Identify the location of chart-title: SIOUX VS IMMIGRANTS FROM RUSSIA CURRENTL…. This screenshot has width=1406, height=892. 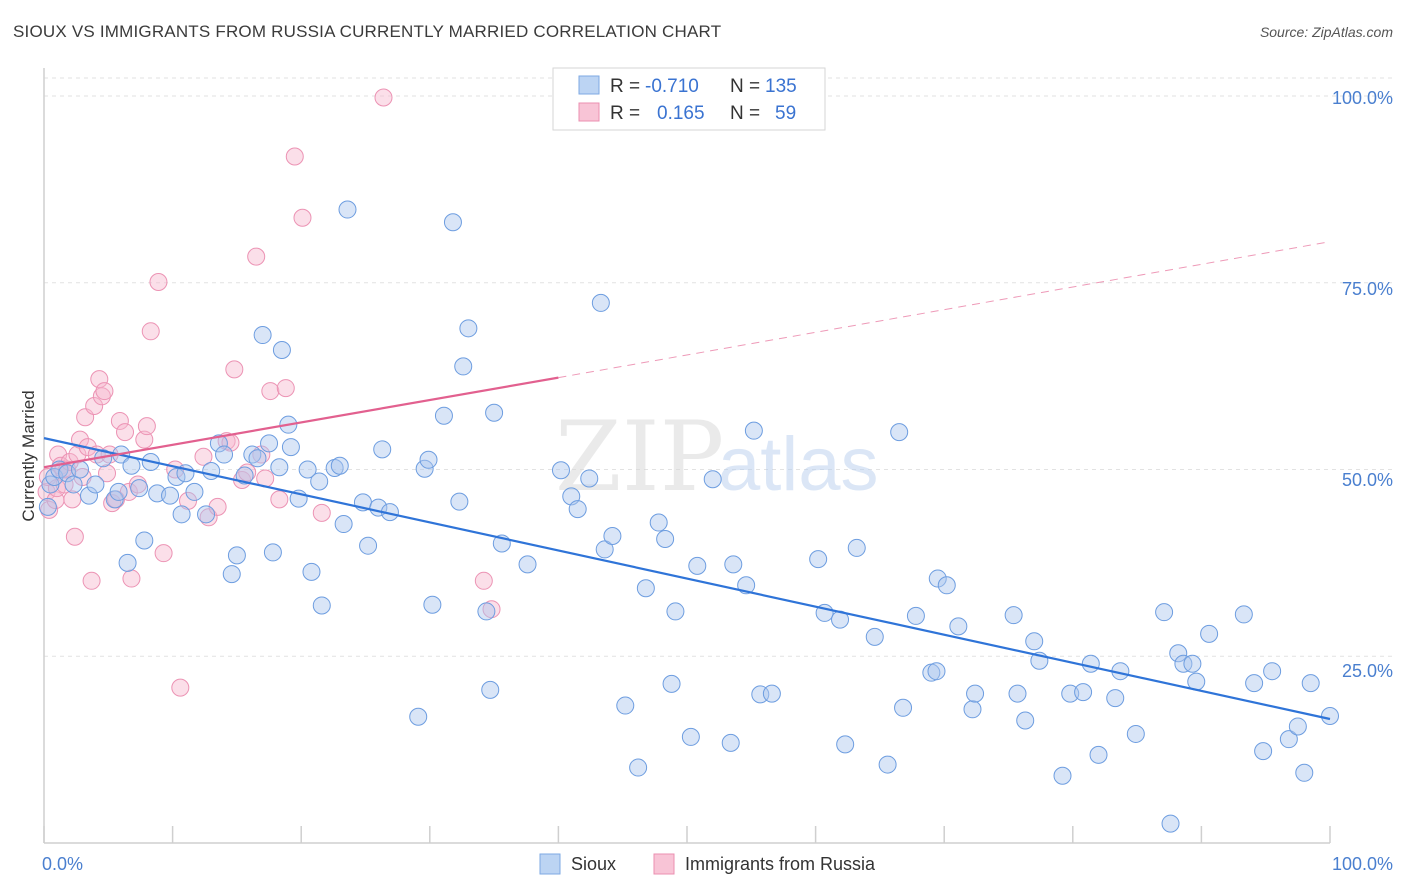
(367, 31).